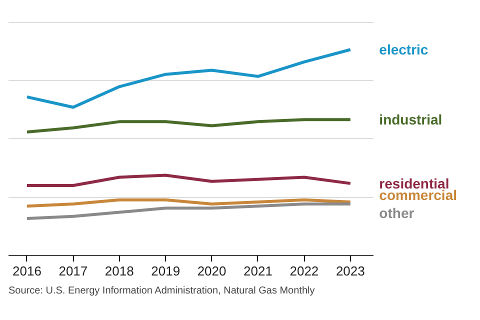 The width and height of the screenshot is (480, 320). I want to click on x-tick-label: 2020, so click(211, 271).